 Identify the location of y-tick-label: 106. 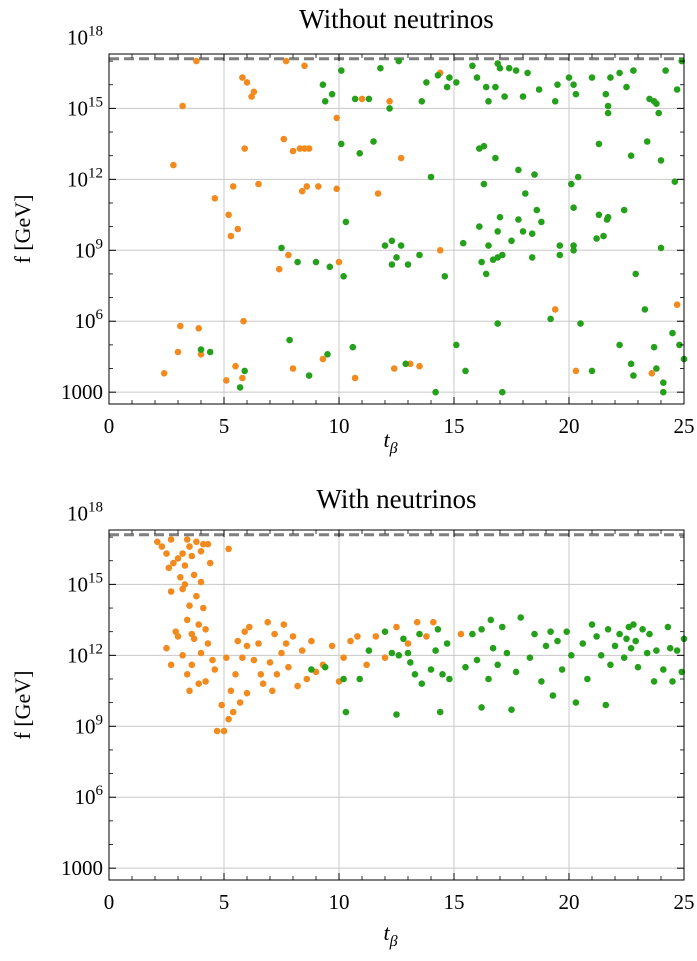
(89, 796).